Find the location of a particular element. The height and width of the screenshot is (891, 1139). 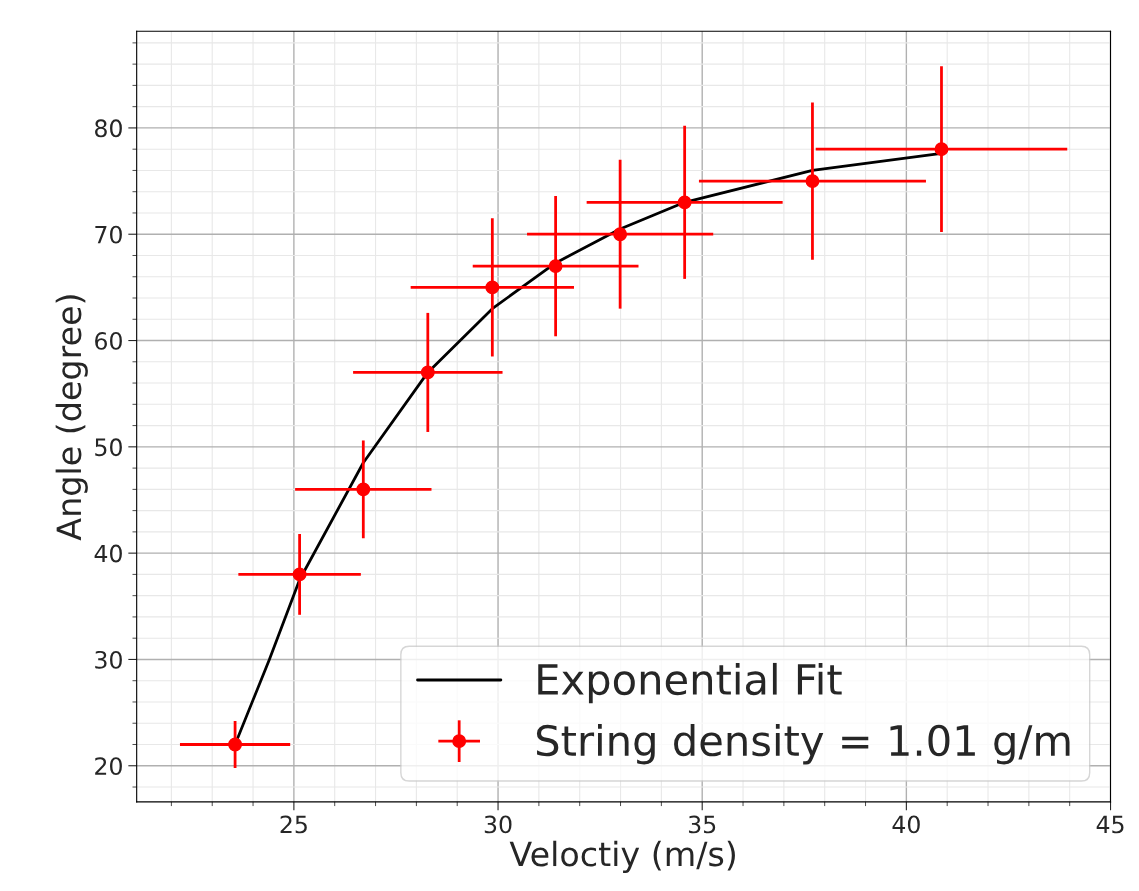

y-tick-label: 20 is located at coordinates (108, 766).